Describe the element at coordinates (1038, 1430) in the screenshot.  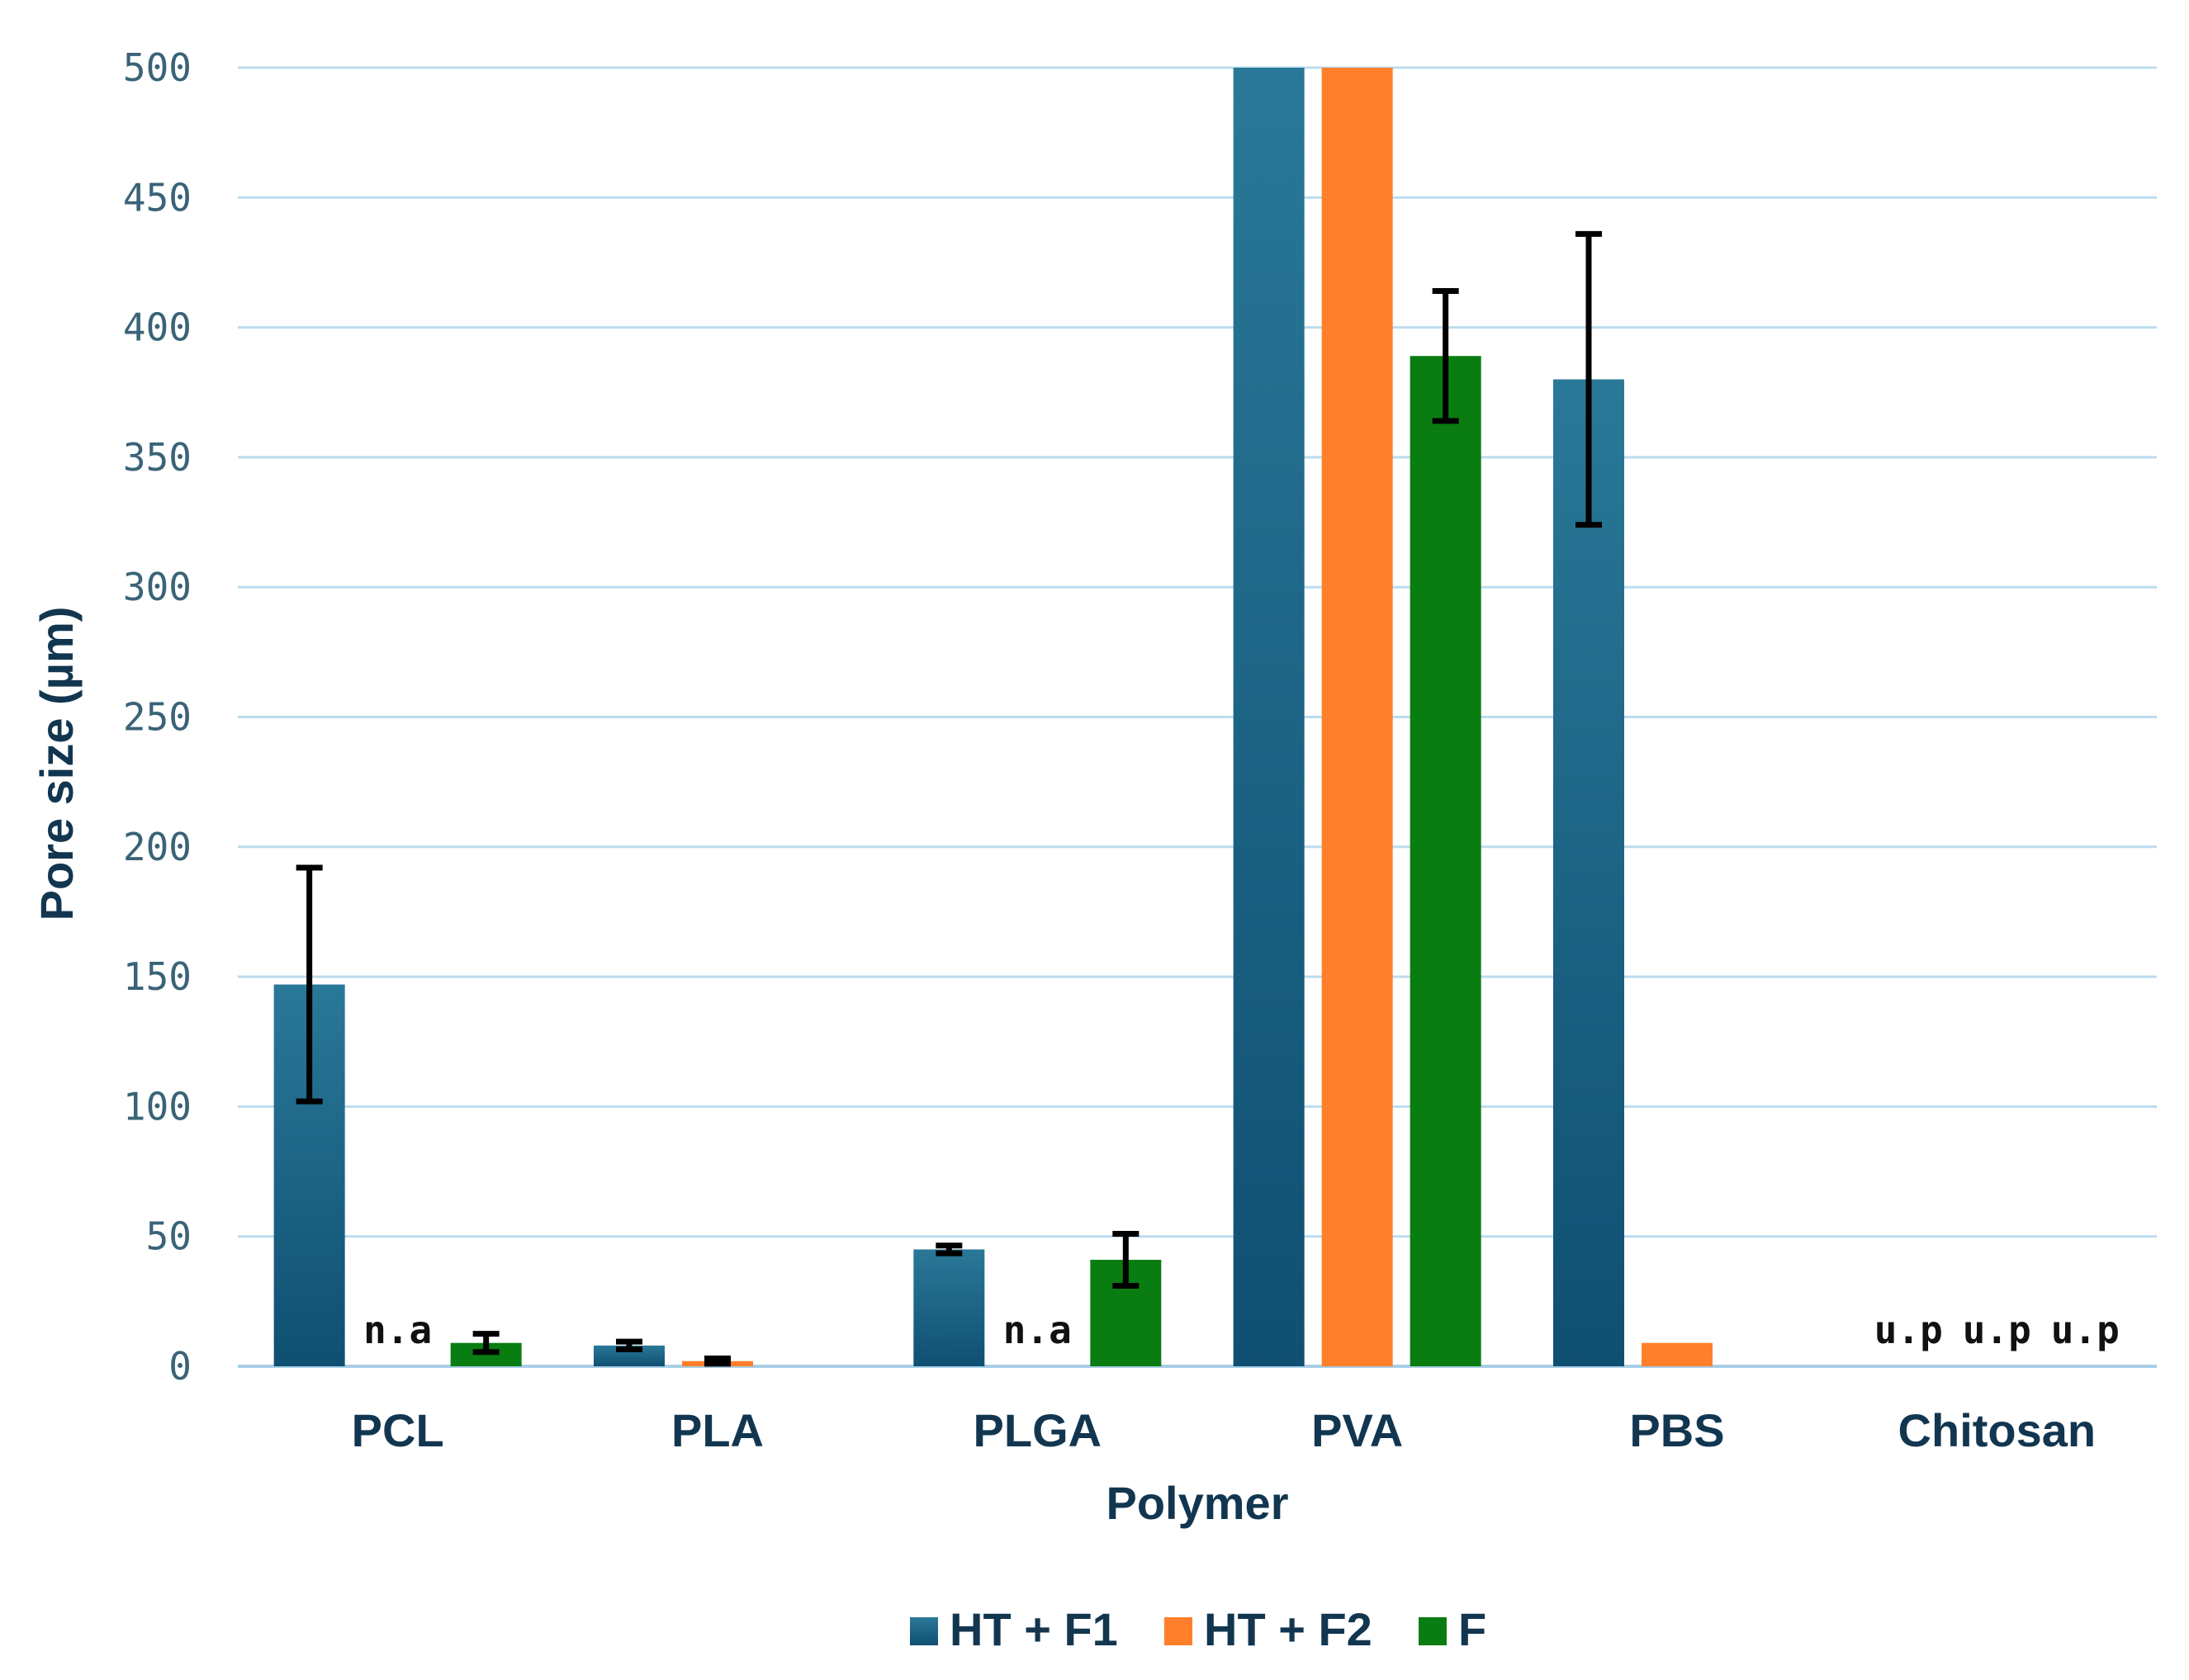
I see `x-tick-label: PLGA` at that location.